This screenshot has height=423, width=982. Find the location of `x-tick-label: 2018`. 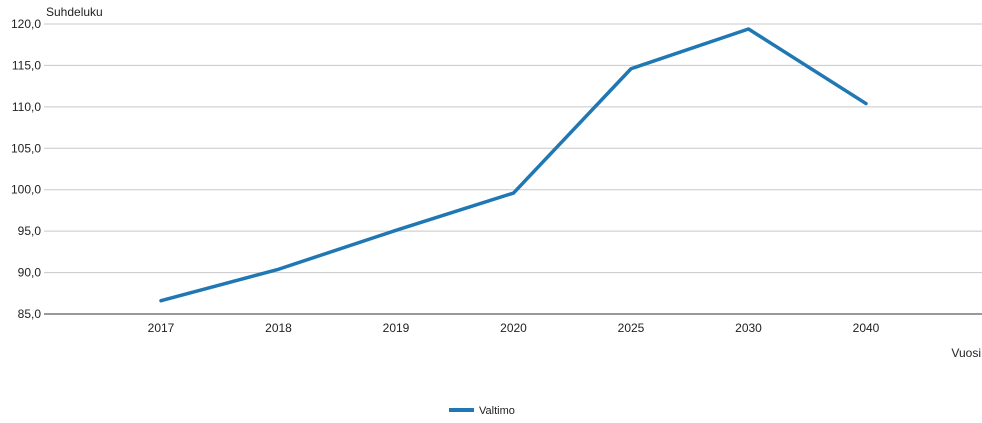

x-tick-label: 2018 is located at coordinates (278, 328).